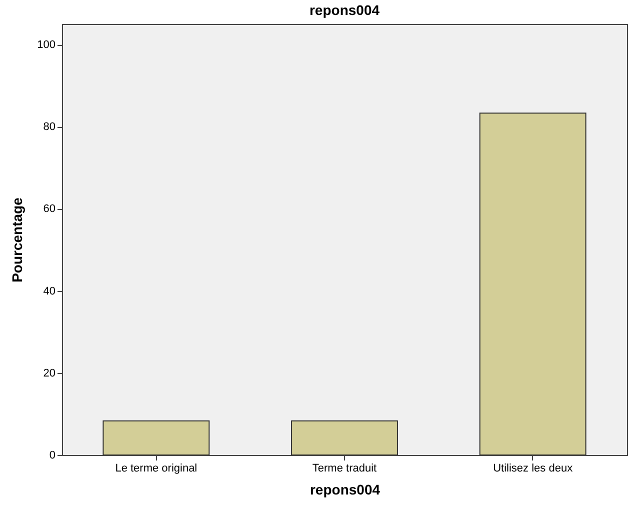 Image resolution: width=642 pixels, height=508 pixels. Describe the element at coordinates (49, 373) in the screenshot. I see `y-tick-label: 20` at that location.